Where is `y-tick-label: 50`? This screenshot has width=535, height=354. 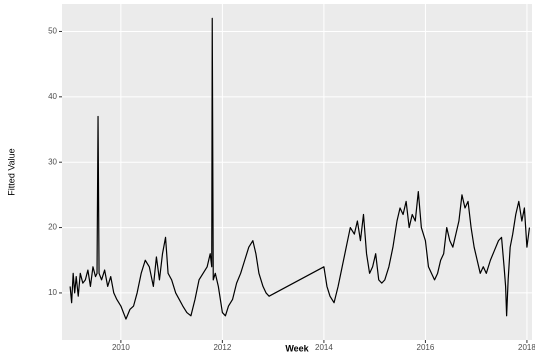 y-tick-label: 50 is located at coordinates (52, 31).